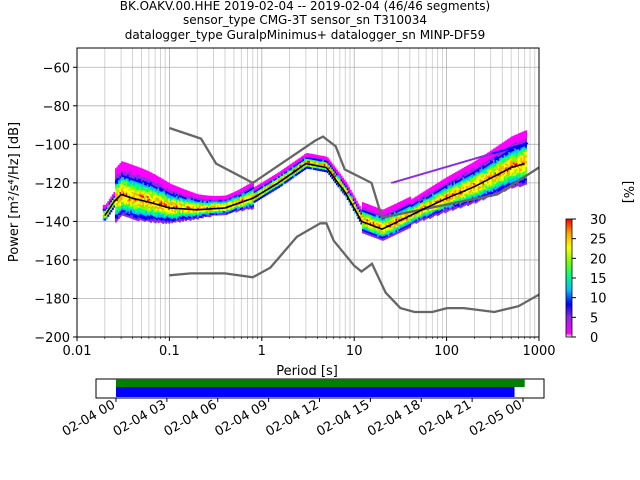 This screenshot has width=640, height=480. I want to click on y-tick-label: −200, so click(52, 338).